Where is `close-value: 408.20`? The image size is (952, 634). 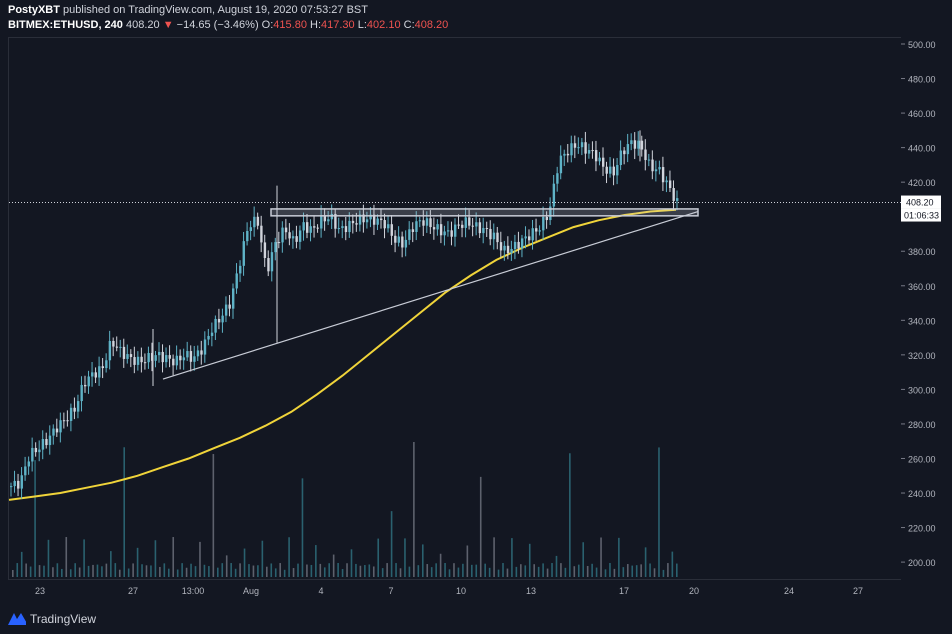 close-value: 408.20 is located at coordinates (431, 25).